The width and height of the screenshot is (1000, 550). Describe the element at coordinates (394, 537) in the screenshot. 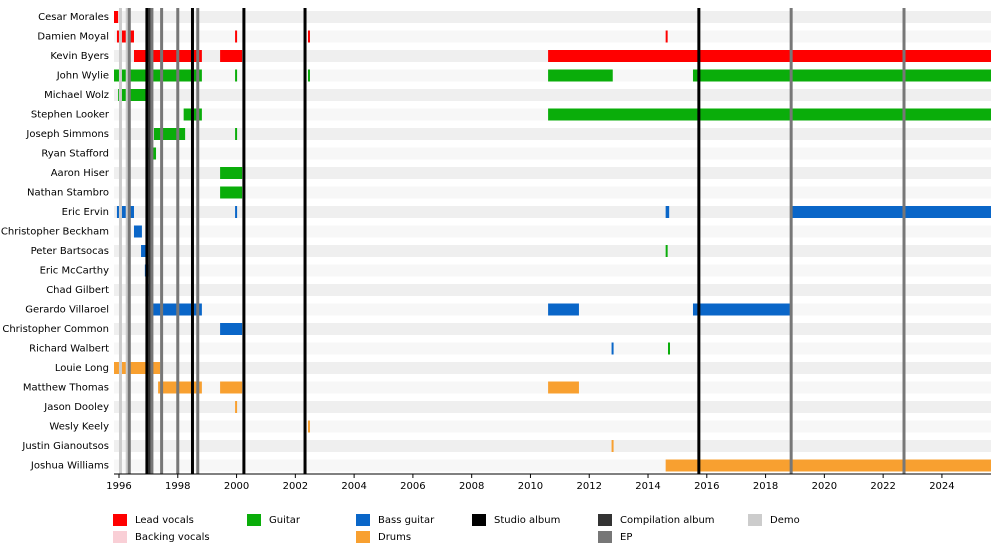

I see `legend-label: Drums` at that location.